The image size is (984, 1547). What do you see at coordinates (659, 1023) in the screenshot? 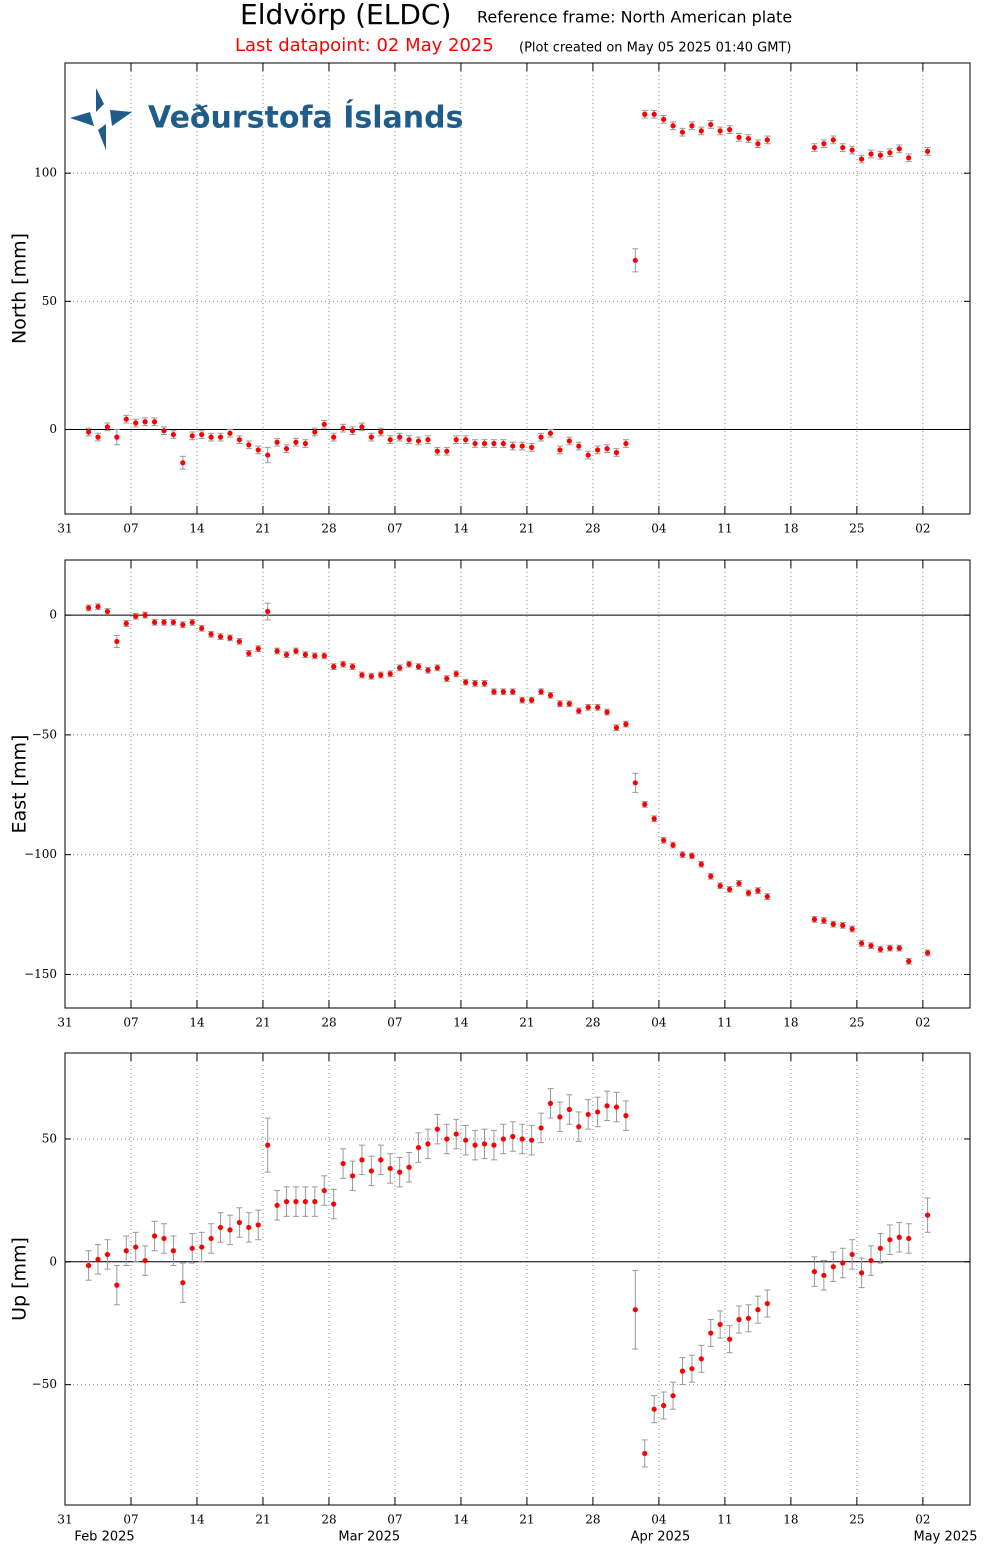
I see `x-tick-label: 04` at bounding box center [659, 1023].